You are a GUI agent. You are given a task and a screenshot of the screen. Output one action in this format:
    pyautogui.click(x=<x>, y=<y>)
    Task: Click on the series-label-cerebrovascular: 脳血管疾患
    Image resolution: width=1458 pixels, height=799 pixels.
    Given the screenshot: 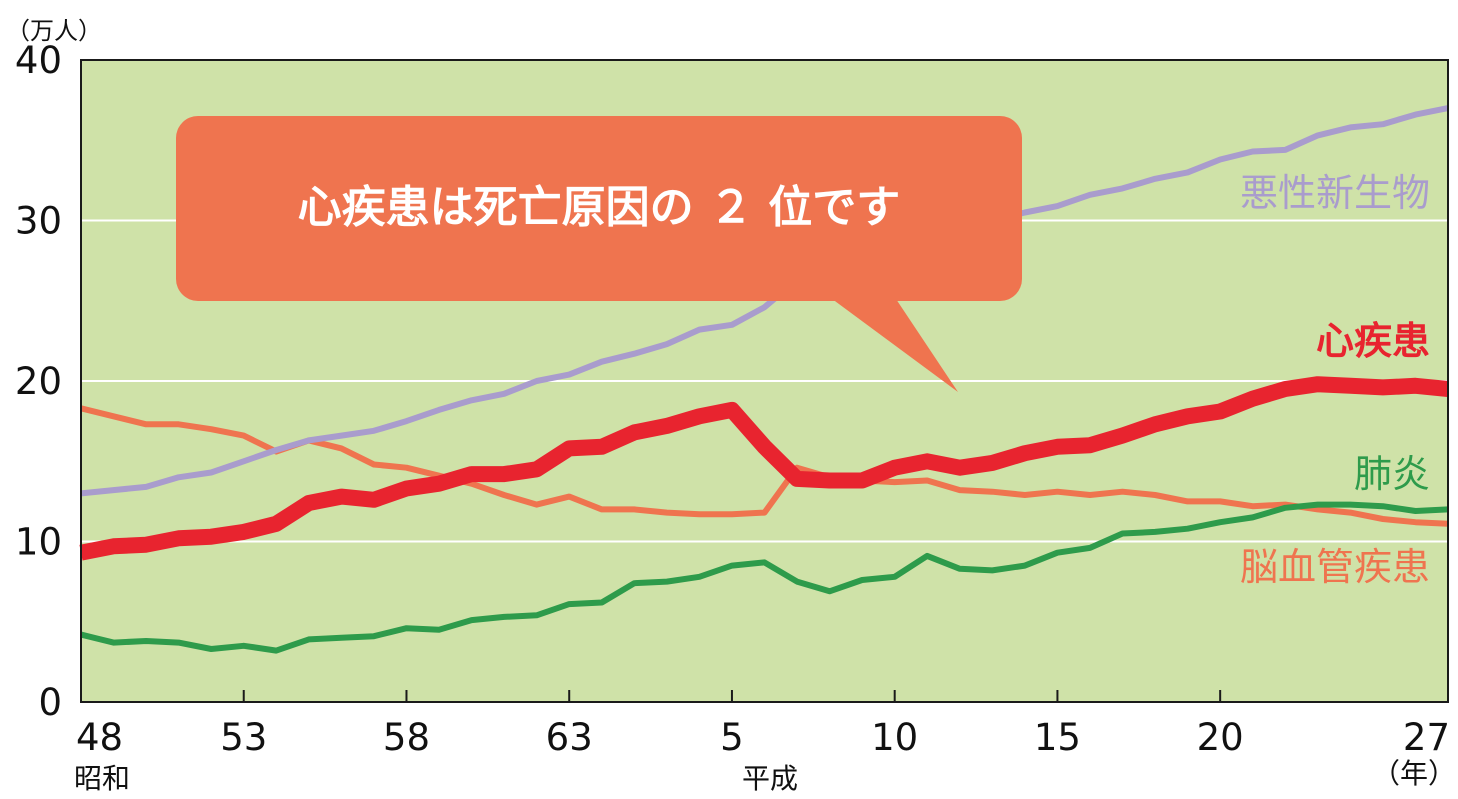 What is the action you would take?
    pyautogui.click(x=1335, y=567)
    